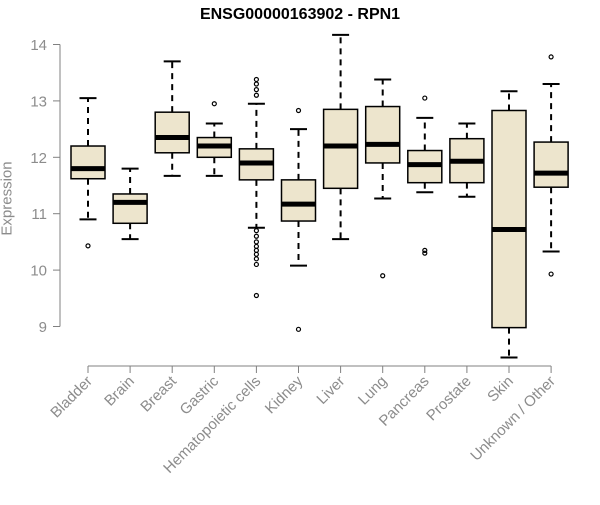  I want to click on y-tick-label: 9, so click(43, 327).